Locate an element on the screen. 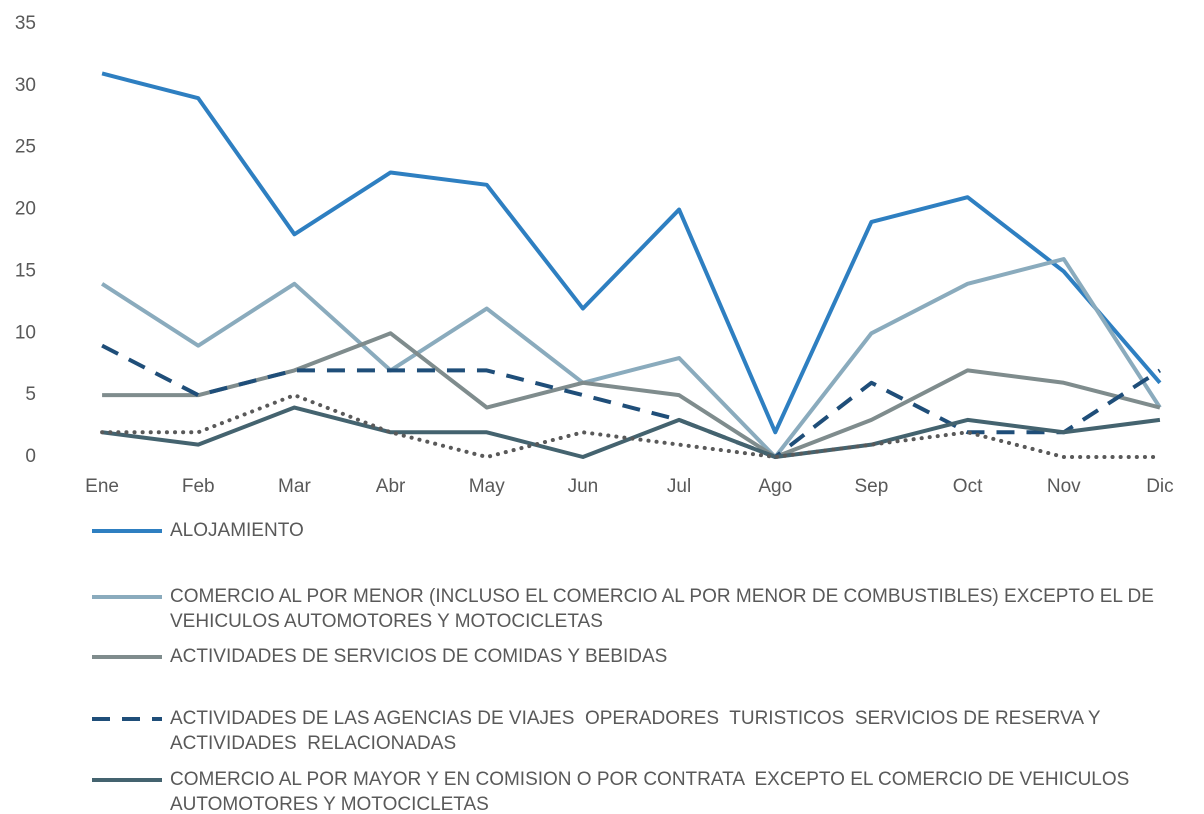  x-tick-label: Oct is located at coordinates (968, 486).